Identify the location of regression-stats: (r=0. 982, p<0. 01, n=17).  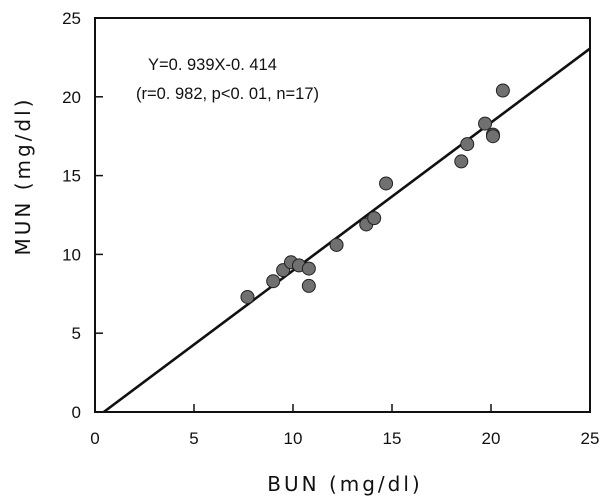
(227, 94).